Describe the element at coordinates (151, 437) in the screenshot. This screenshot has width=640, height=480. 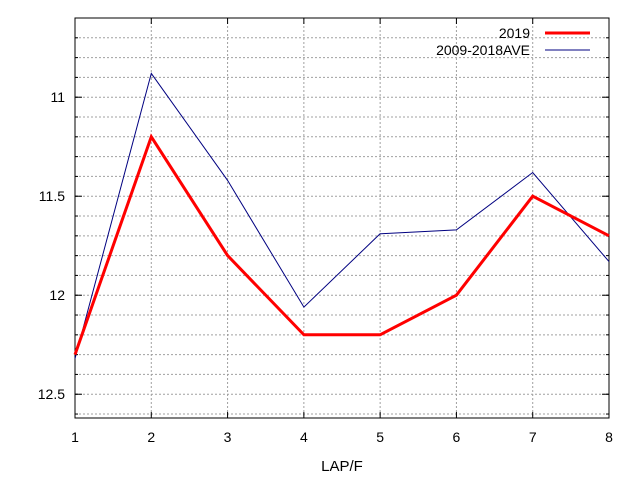
I see `x-tick-label: 2` at that location.